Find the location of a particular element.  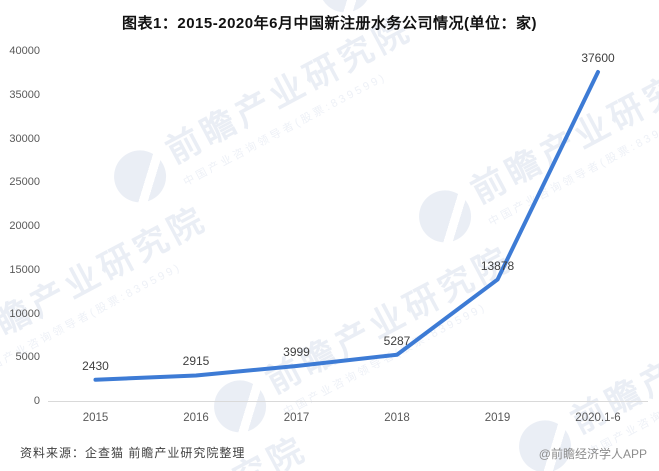

y-axis-tick-label: 30000 is located at coordinates (24, 138).